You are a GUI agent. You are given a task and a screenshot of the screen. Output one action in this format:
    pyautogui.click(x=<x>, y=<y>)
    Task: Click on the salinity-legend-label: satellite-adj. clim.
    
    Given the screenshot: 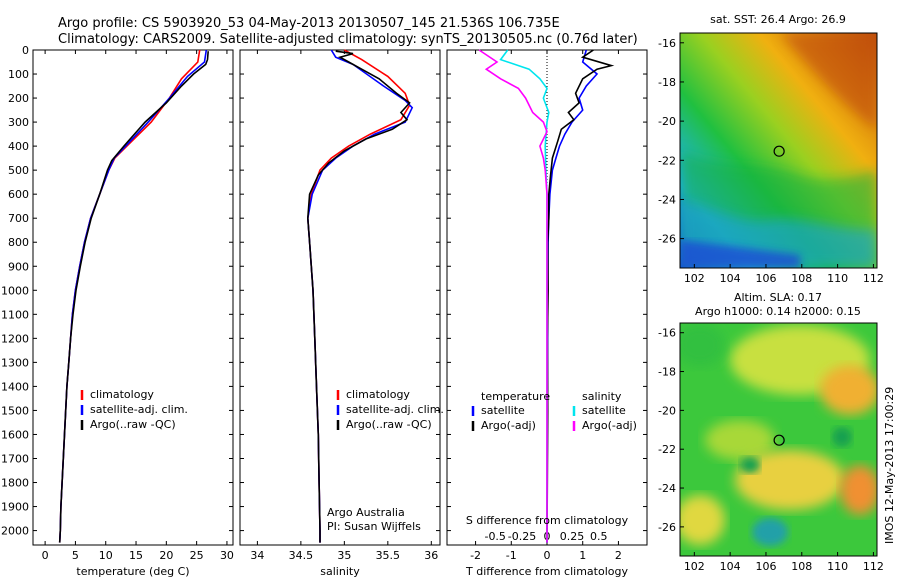 What is the action you would take?
    pyautogui.click(x=395, y=409)
    